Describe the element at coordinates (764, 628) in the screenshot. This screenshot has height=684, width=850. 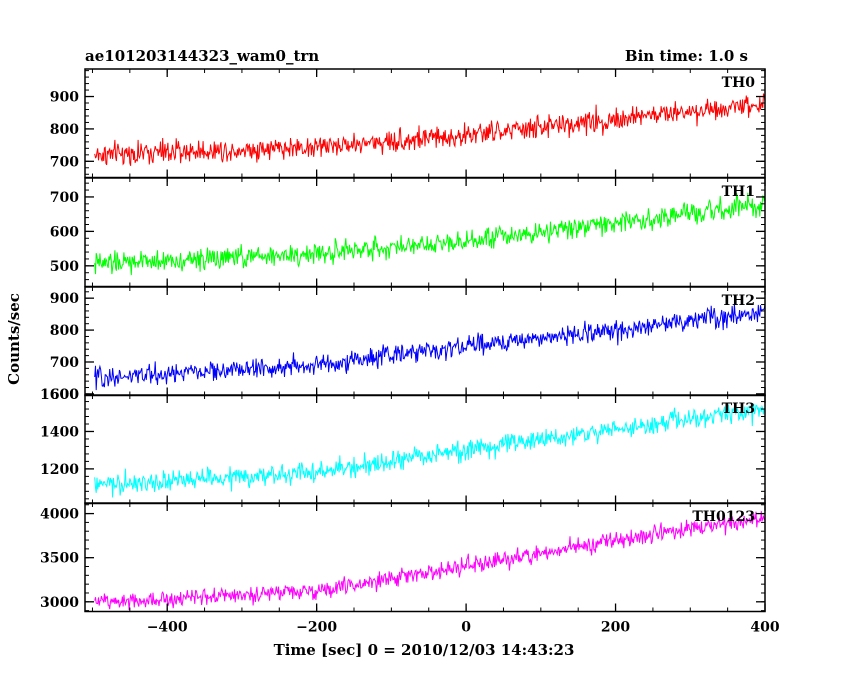
I see `x-tick-label: 400` at that location.